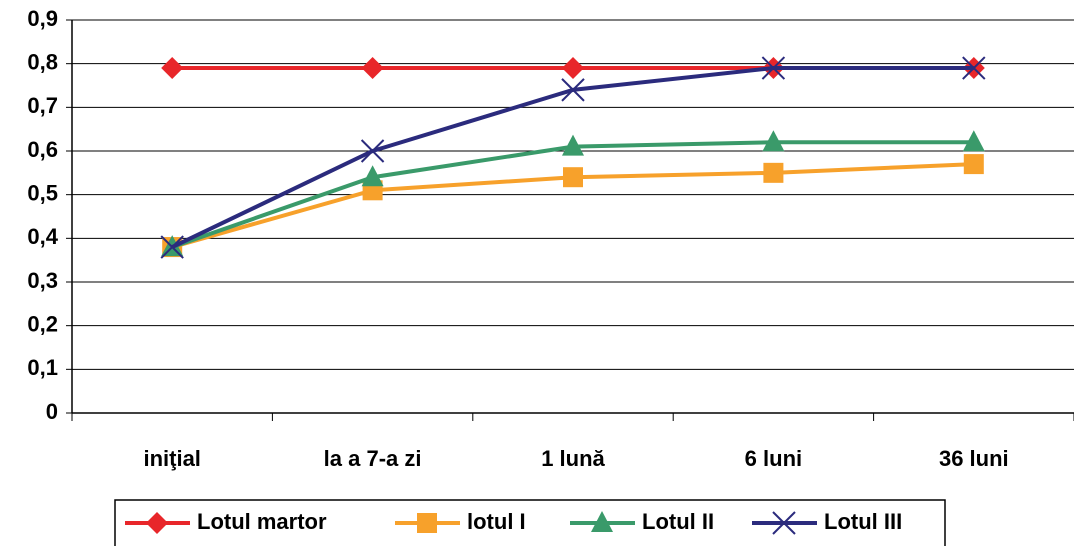  I want to click on legend-label: Lotul II, so click(678, 521).